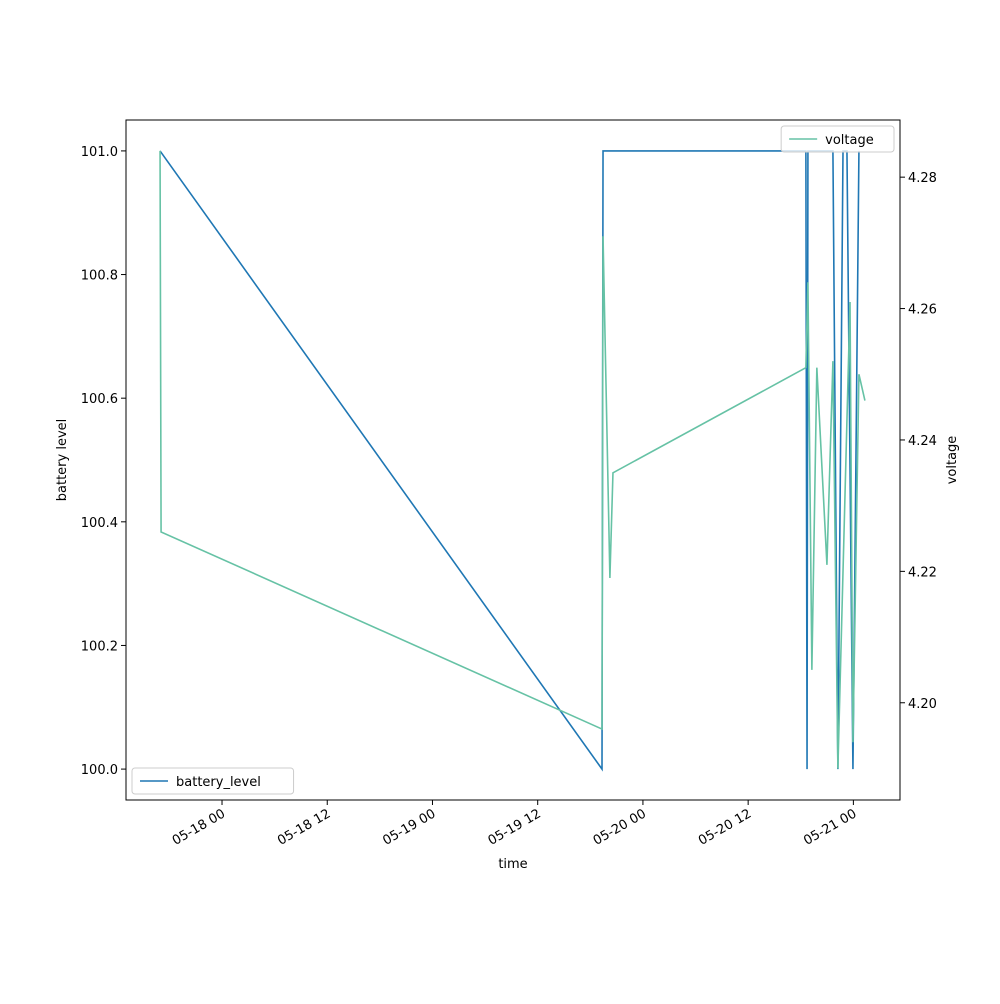  Describe the element at coordinates (922, 441) in the screenshot. I see `y2-tick-label: 4.24` at that location.